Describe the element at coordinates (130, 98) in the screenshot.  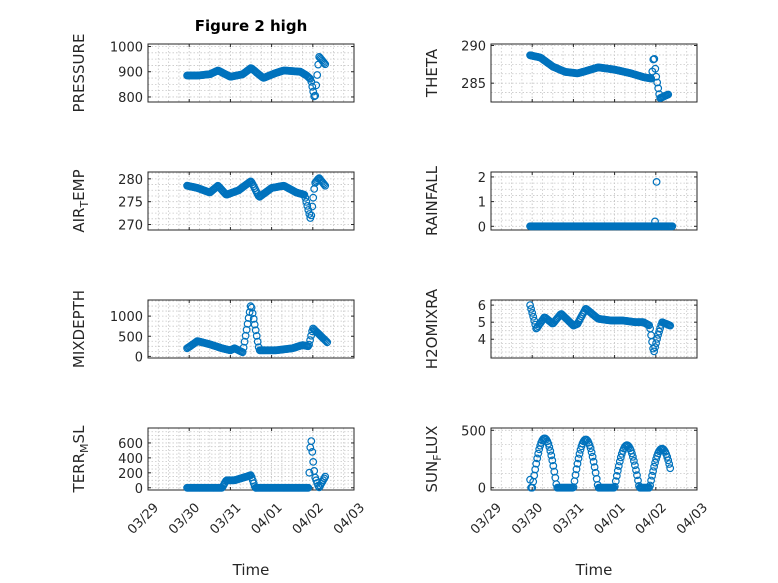
I see `y-tick-label: 800` at that location.